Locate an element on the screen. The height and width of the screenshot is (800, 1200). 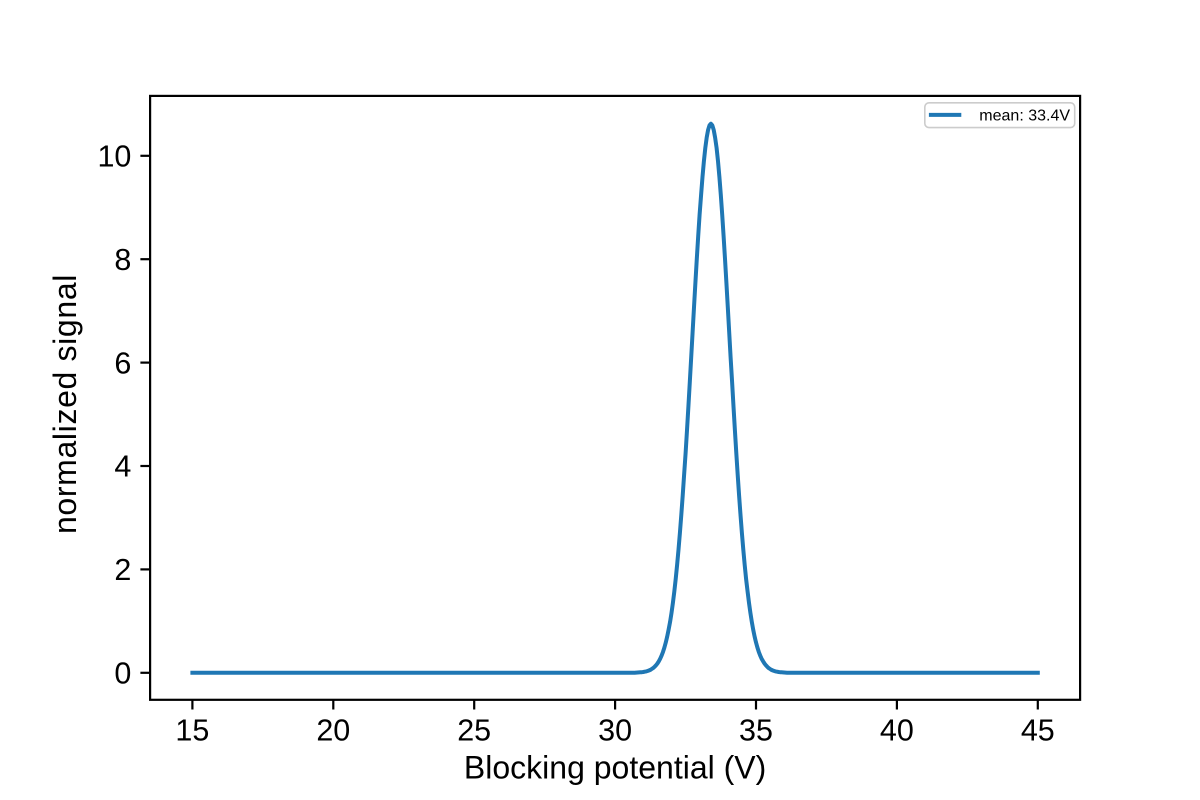
svg-text: 2 is located at coordinates (122, 570).